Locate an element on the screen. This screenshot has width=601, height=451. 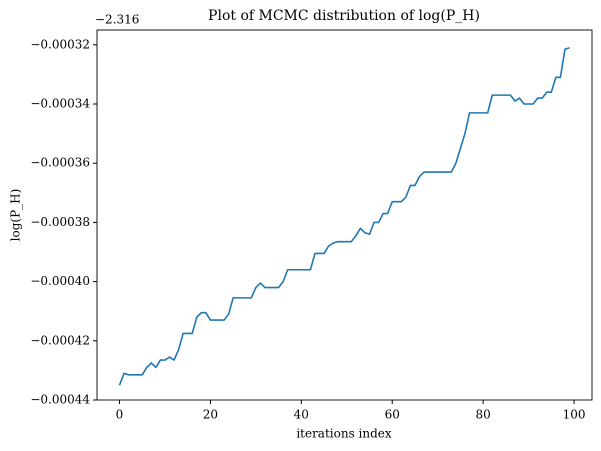
x-tick-label: 20 is located at coordinates (210, 415).